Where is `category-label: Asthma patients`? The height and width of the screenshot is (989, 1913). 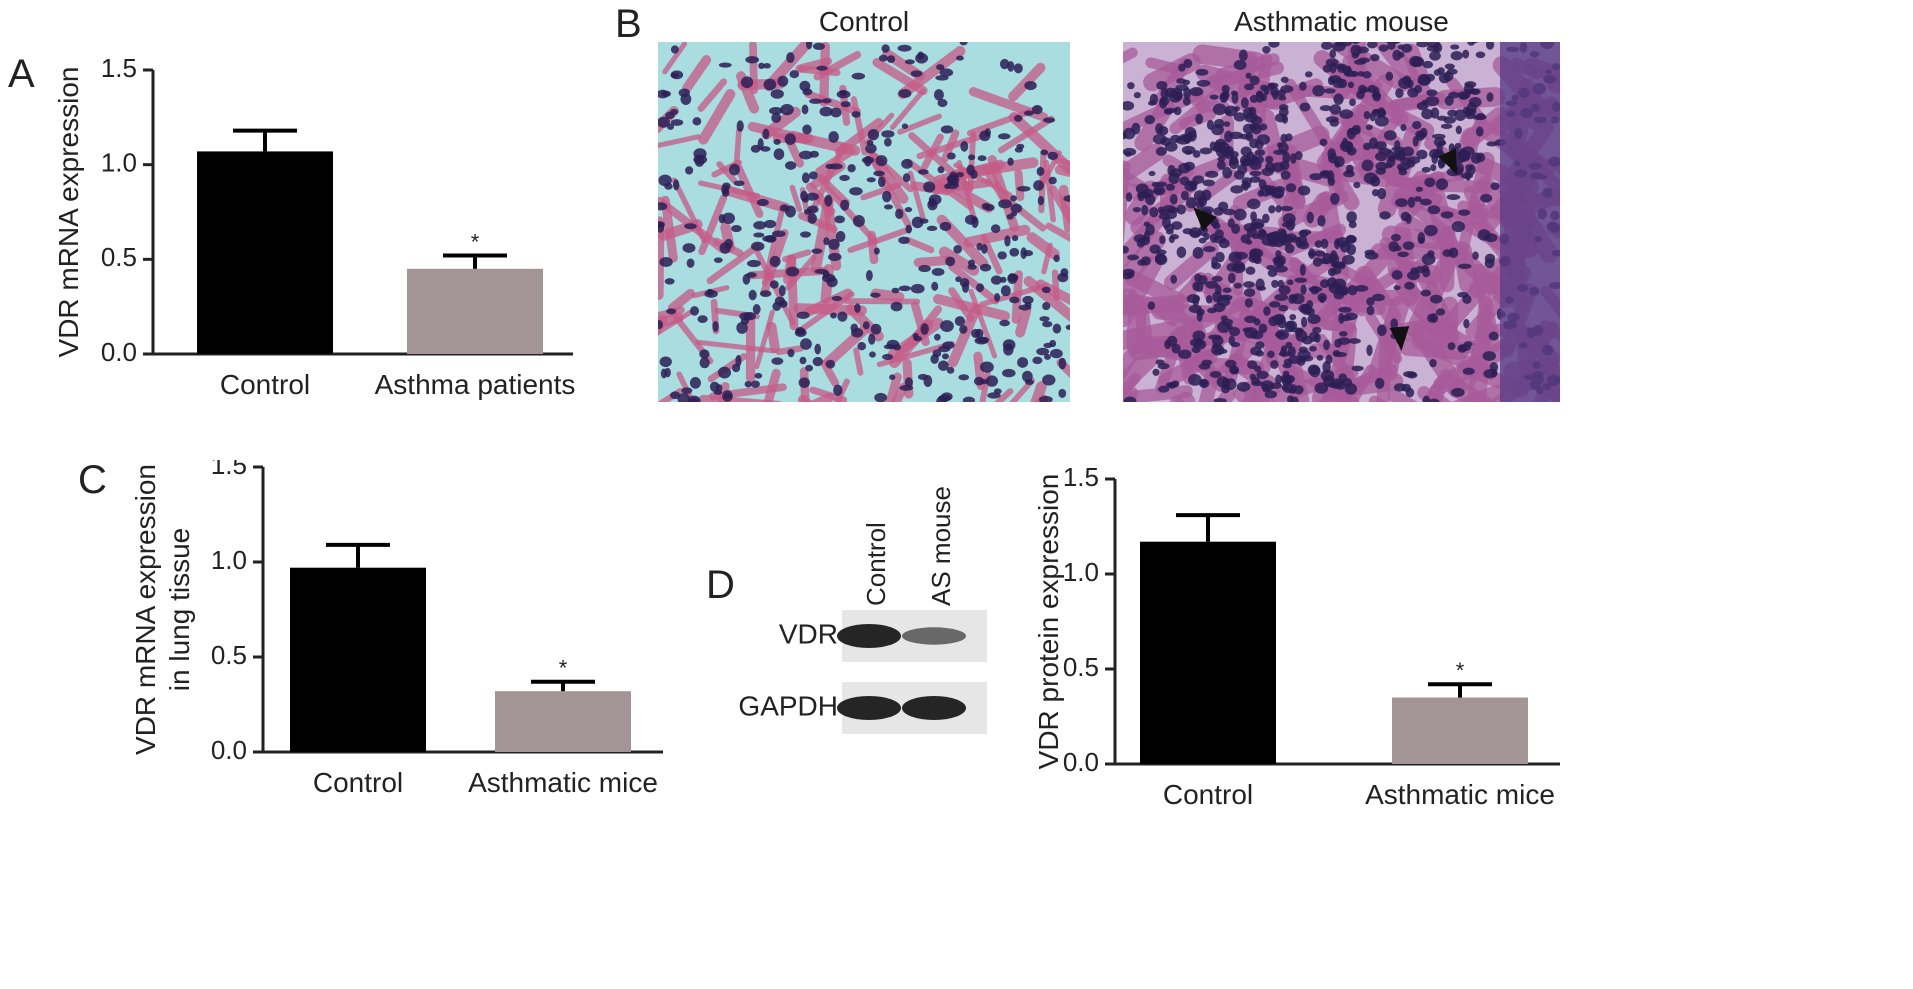 category-label: Asthma patients is located at coordinates (475, 384).